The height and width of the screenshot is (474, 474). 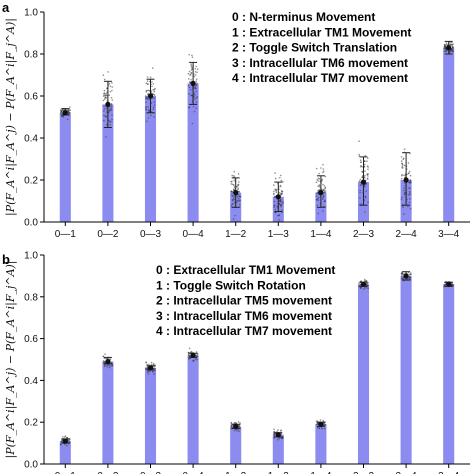 What do you see at coordinates (31, 223) in the screenshot?
I see `y-tick-label: 0.0` at bounding box center [31, 223].